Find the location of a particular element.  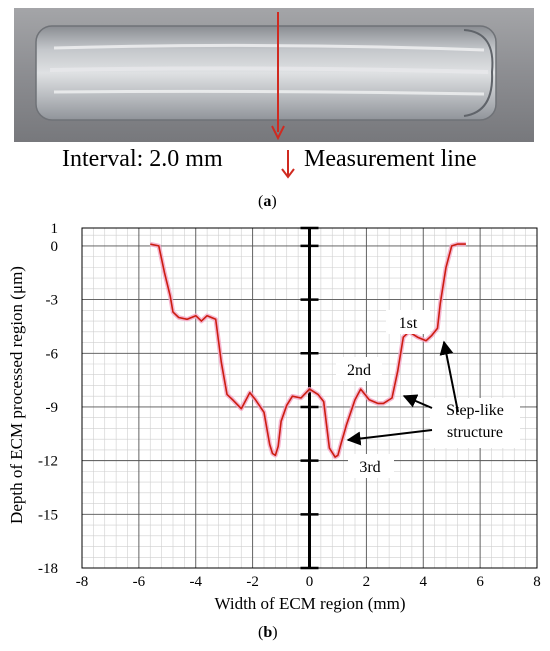

ecm-groove is located at coordinates (266, 73).